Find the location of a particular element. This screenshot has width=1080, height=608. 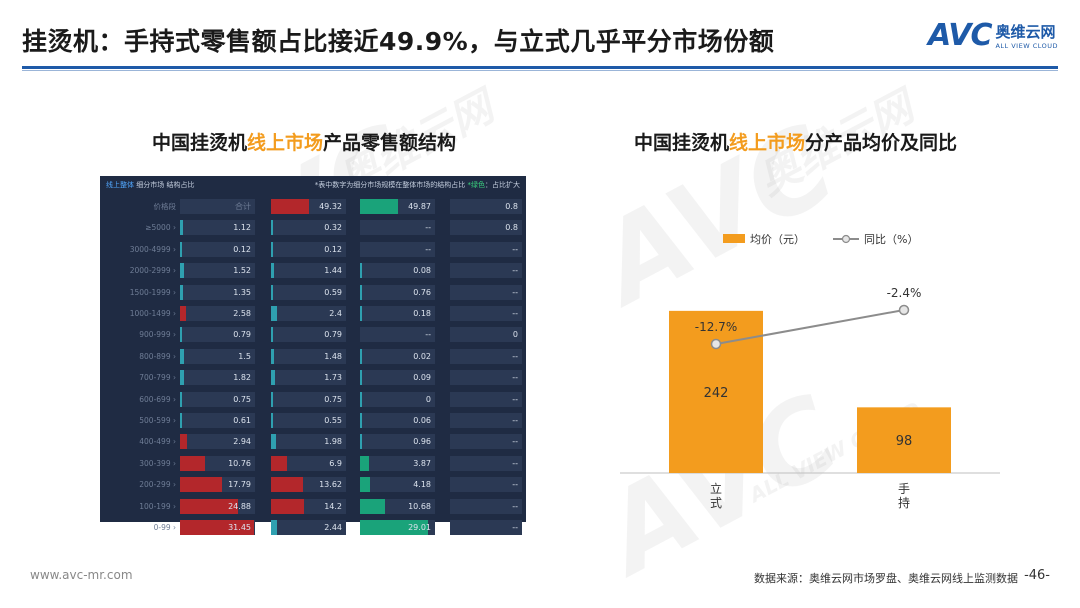

table-row: 800-899 › 1.5 1.48 0.02 -- is located at coordinates (313, 356).